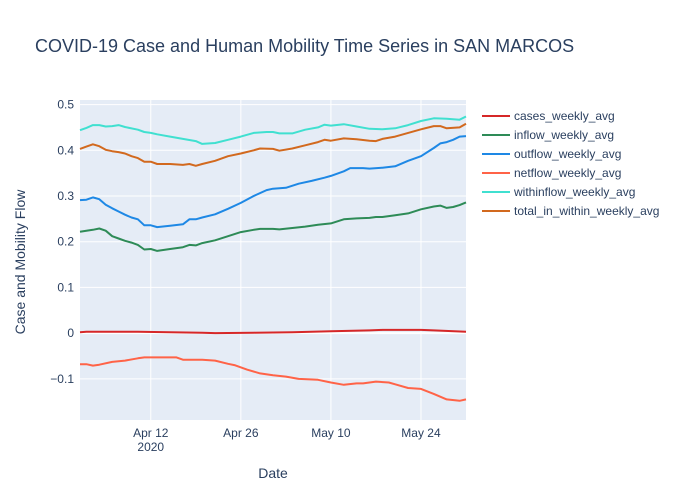 This screenshot has height=500, width=700. What do you see at coordinates (273, 130) in the screenshot?
I see `series-line-withinflow-weekly-avg` at bounding box center [273, 130].